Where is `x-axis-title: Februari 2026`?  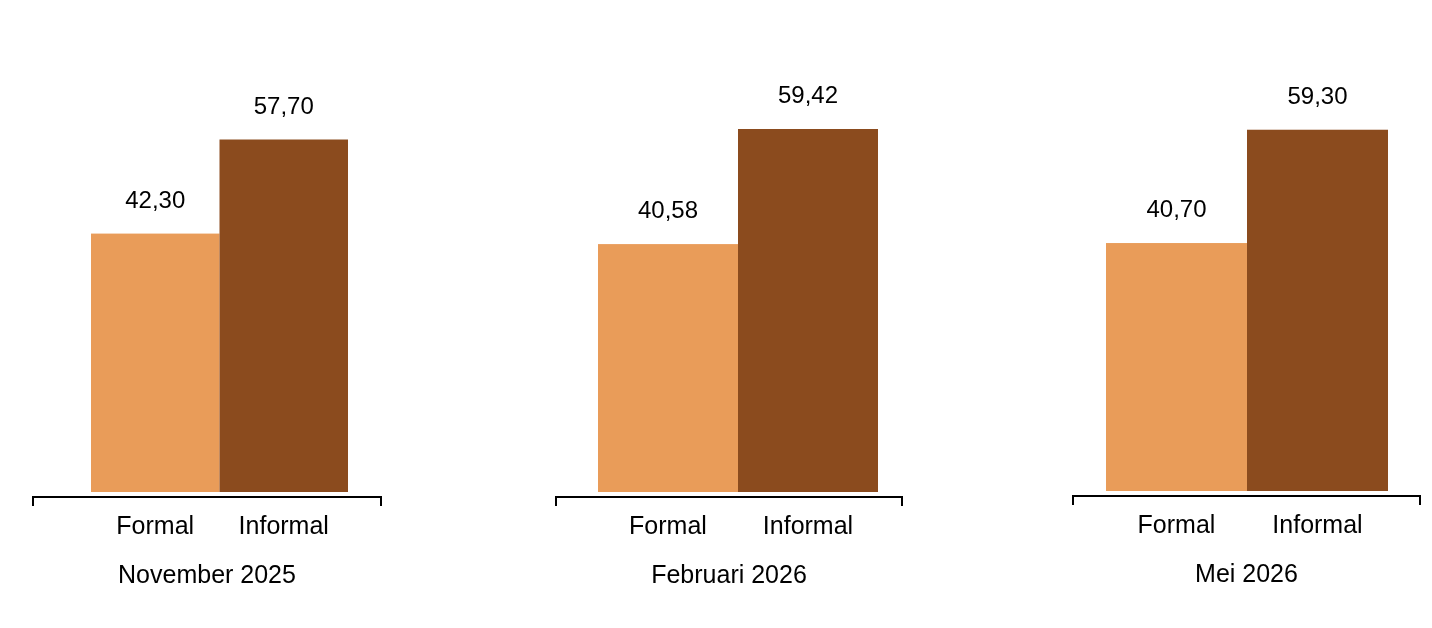
x-axis-title: Februari 2026 is located at coordinates (729, 574).